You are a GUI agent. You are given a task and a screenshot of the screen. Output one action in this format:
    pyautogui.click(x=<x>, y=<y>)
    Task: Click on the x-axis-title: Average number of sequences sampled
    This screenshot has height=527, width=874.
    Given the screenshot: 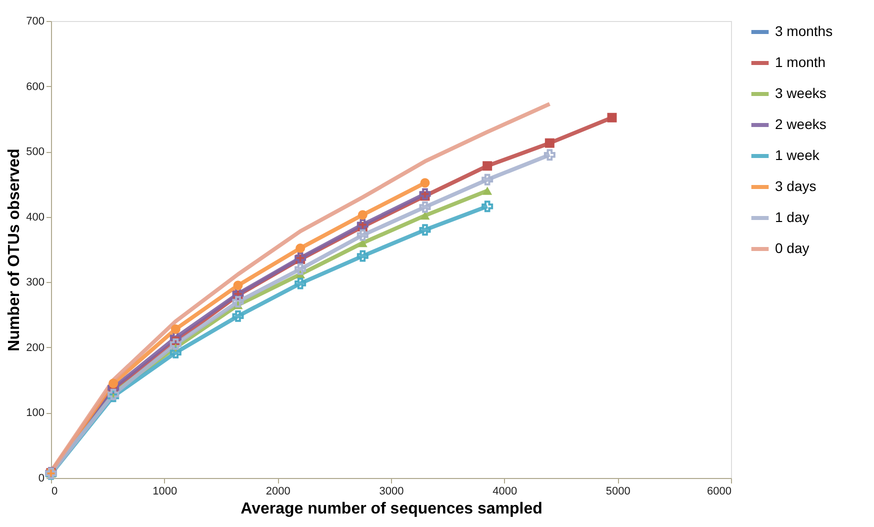 What is the action you would take?
    pyautogui.click(x=391, y=509)
    